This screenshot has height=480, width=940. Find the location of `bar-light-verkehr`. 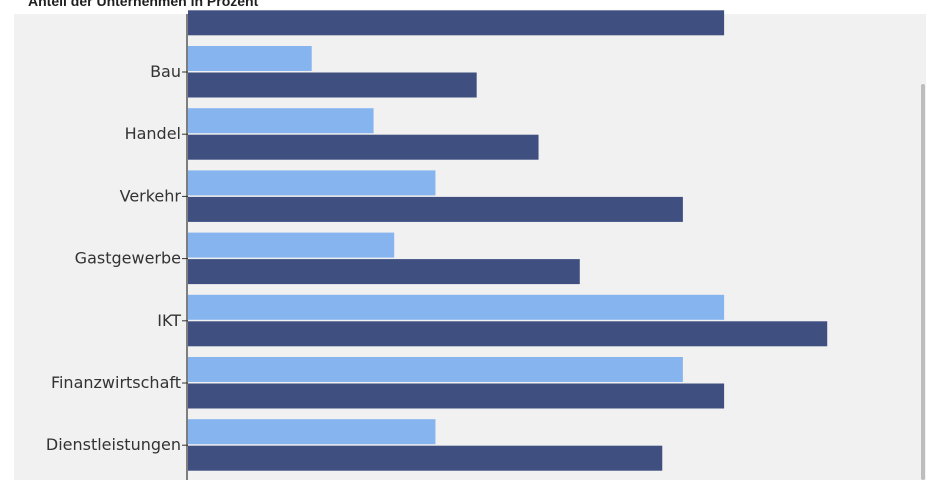

bar-light-verkehr is located at coordinates (312, 183).